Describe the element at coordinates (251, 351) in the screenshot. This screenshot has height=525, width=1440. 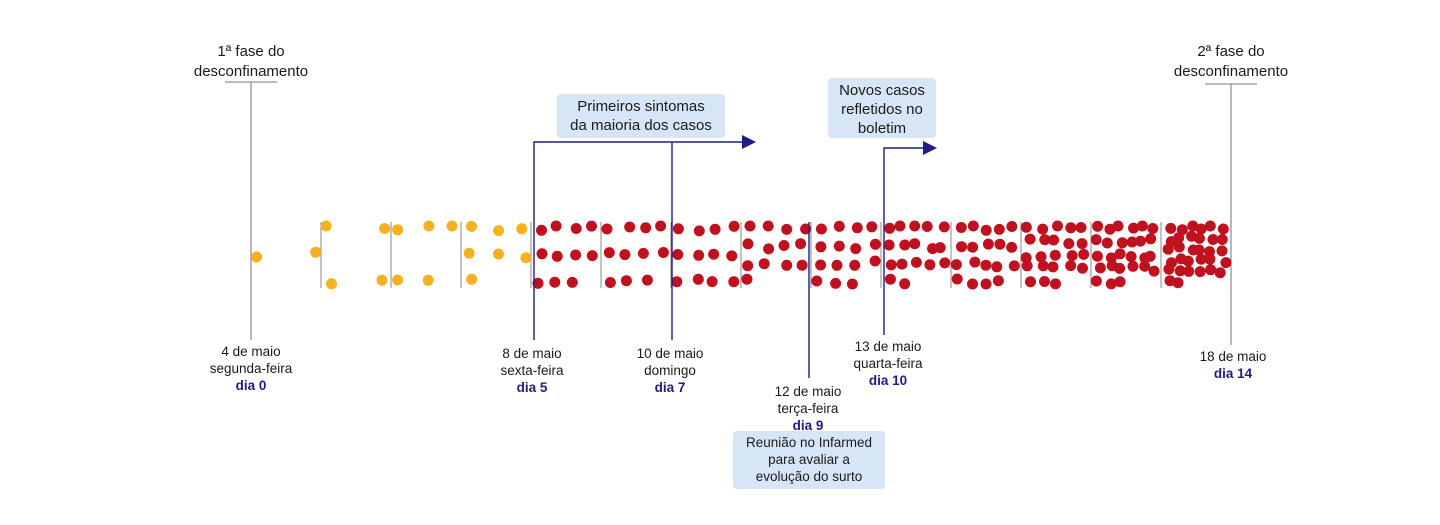
I see `date-day0: 4 de maio` at that location.